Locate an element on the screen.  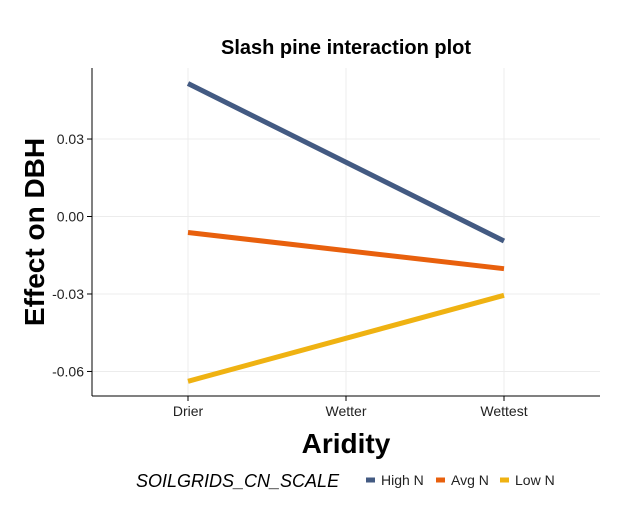
x-tick-label: Wettest is located at coordinates (503, 411).